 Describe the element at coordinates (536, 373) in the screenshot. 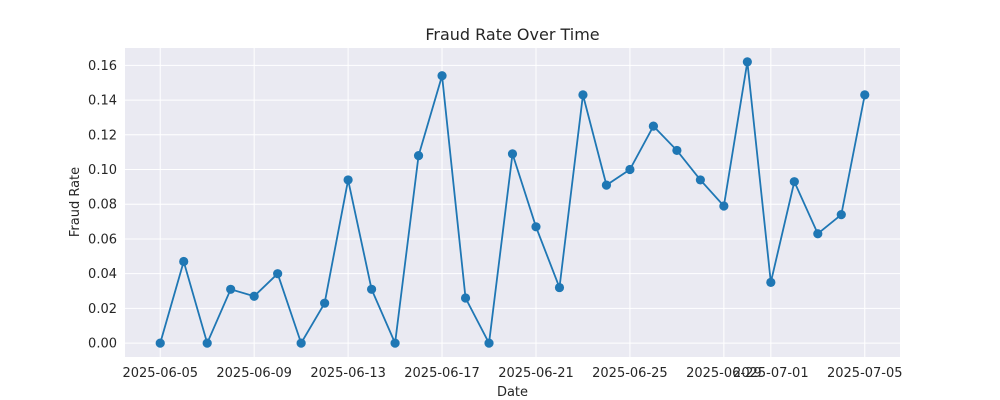

I see `x-tick-label: 2025-06-21` at that location.